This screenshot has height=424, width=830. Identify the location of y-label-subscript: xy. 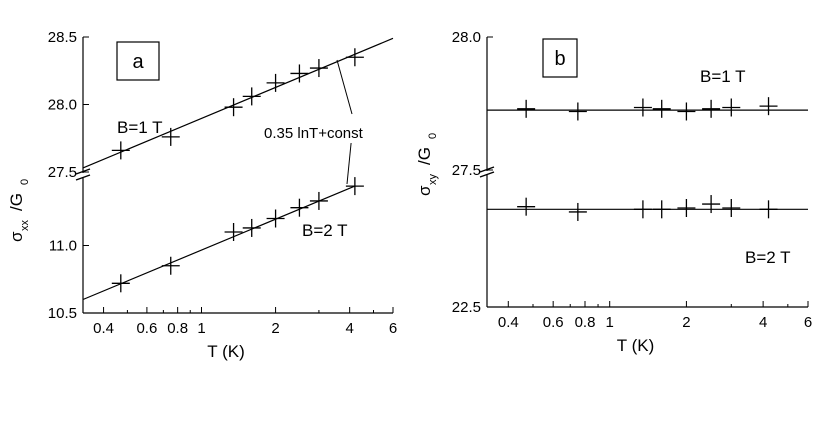
(433, 180).